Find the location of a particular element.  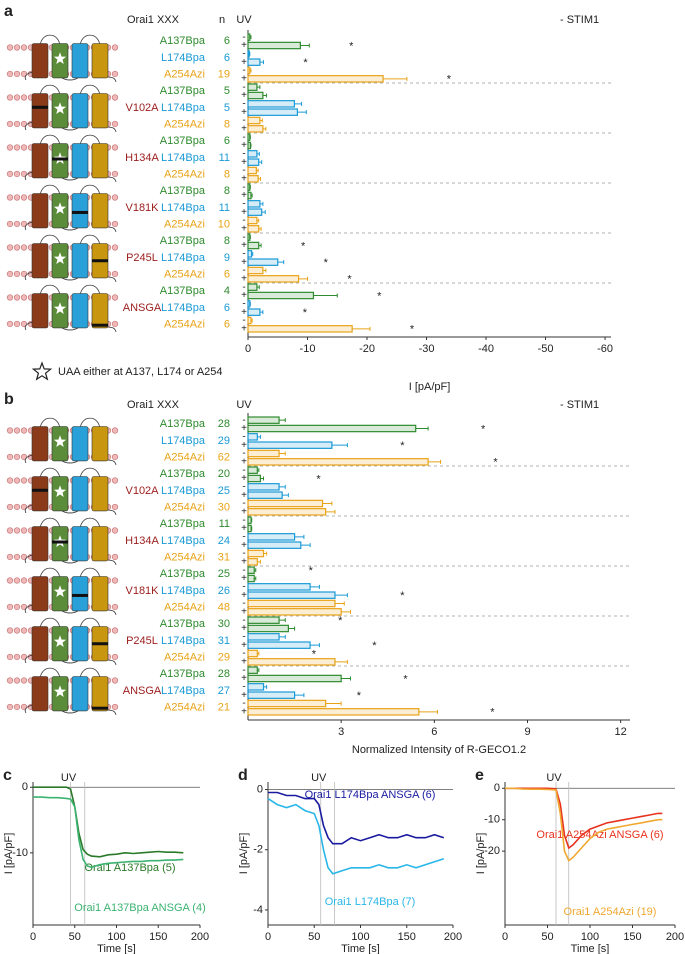

y-tick-label: -10 is located at coordinates (492, 820).